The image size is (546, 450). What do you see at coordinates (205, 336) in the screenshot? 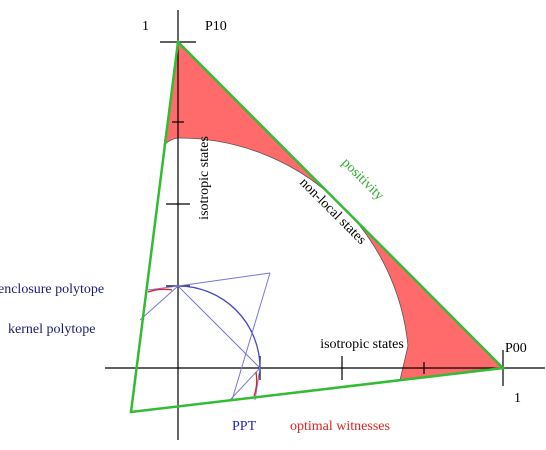
I see `polytopes` at bounding box center [205, 336].